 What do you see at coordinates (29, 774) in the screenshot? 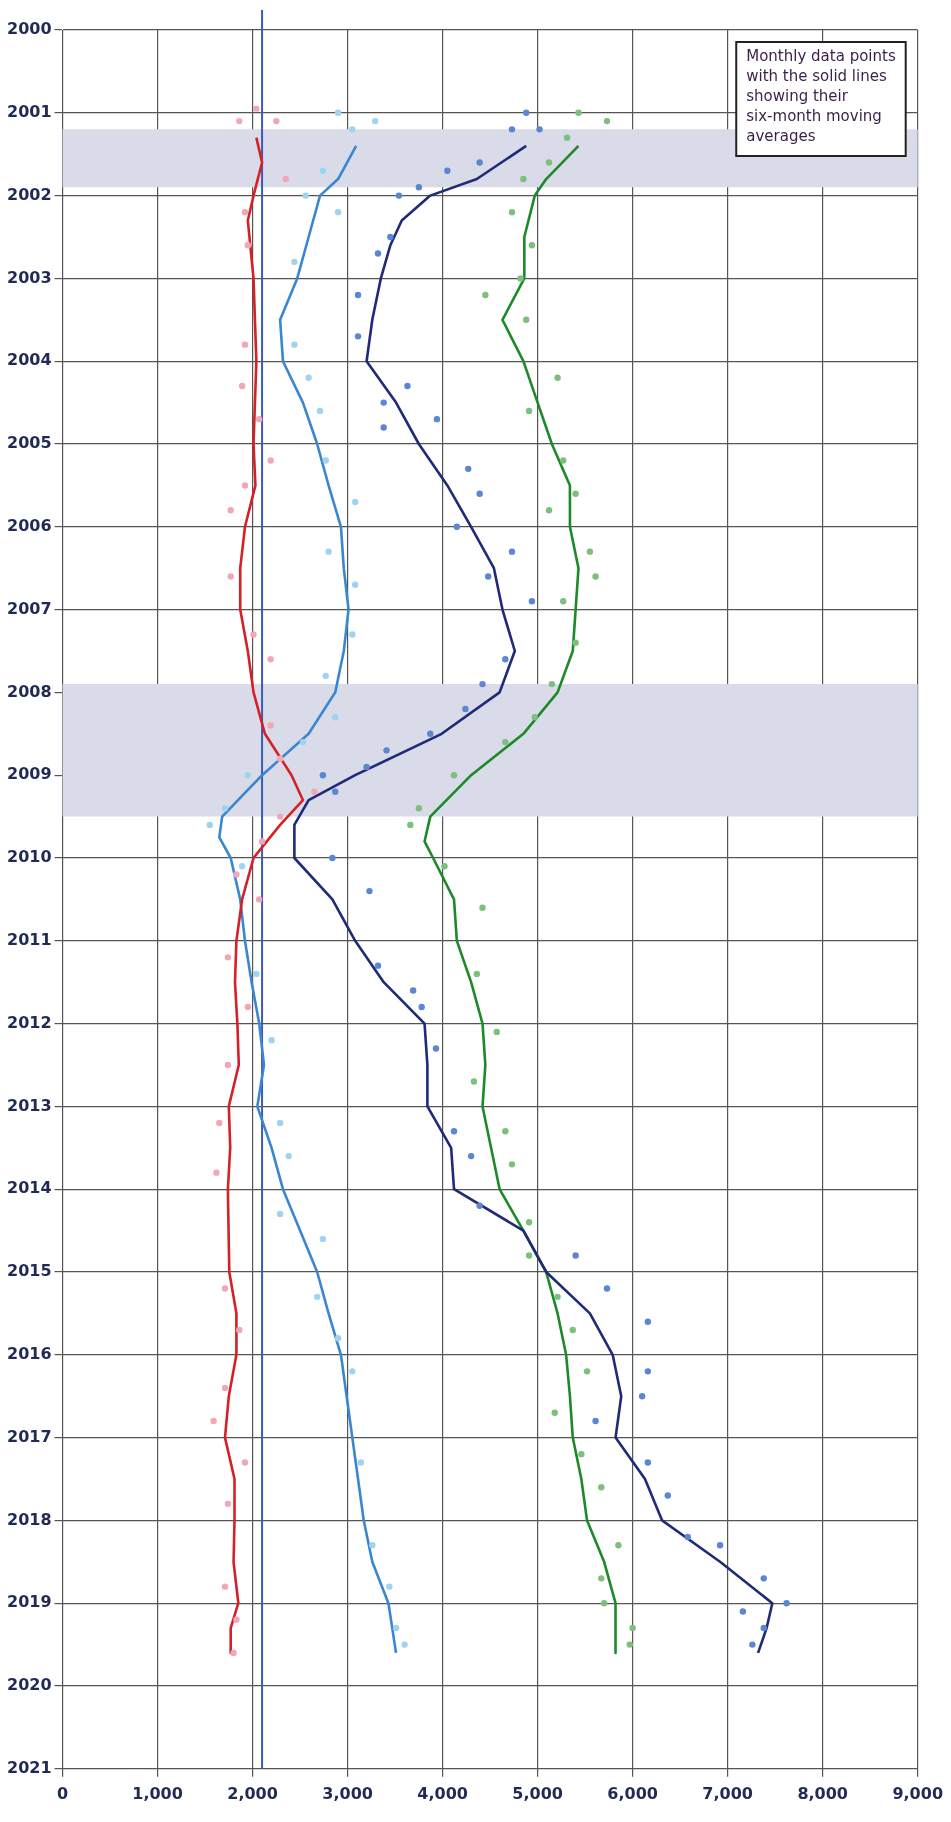
I see `y-tick-label: 2009` at bounding box center [29, 774].